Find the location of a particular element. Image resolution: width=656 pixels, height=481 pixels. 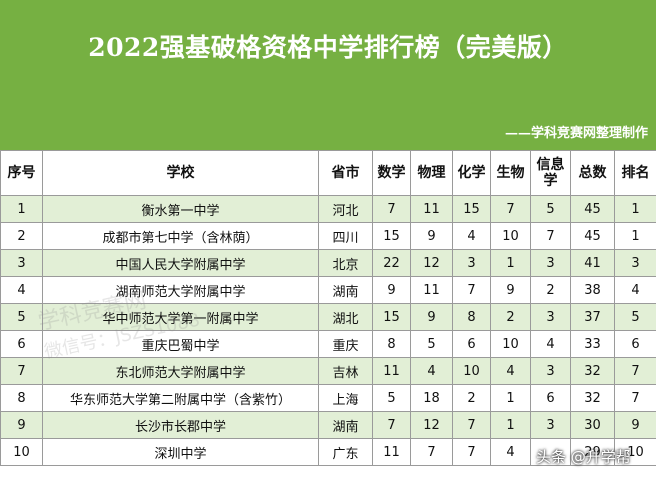

header-index: 序号 is located at coordinates (21, 173).